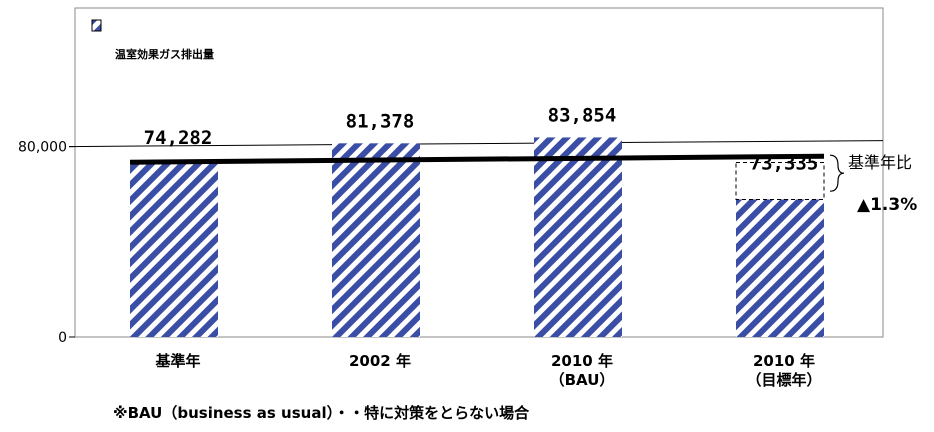 The height and width of the screenshot is (432, 934). What do you see at coordinates (164, 54) in the screenshot?
I see `legend-label: 温室効果ガス排出量` at bounding box center [164, 54].